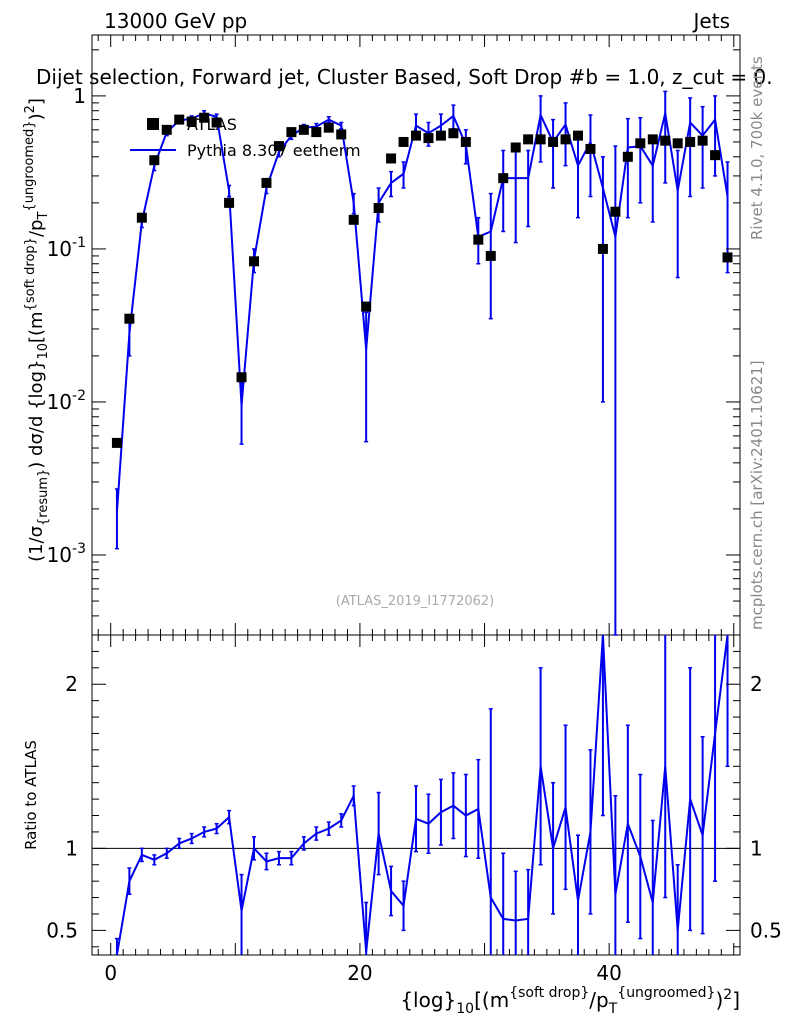  What do you see at coordinates (31, 795) in the screenshot?
I see `ratio-y-axis-title: Ratio to ATLAS` at bounding box center [31, 795].